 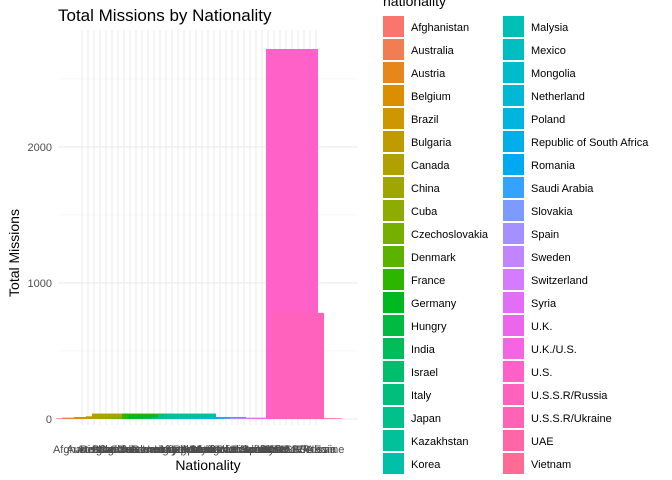 What do you see at coordinates (14, 253) in the screenshot?
I see `y-axis-title: Total Missions` at bounding box center [14, 253].